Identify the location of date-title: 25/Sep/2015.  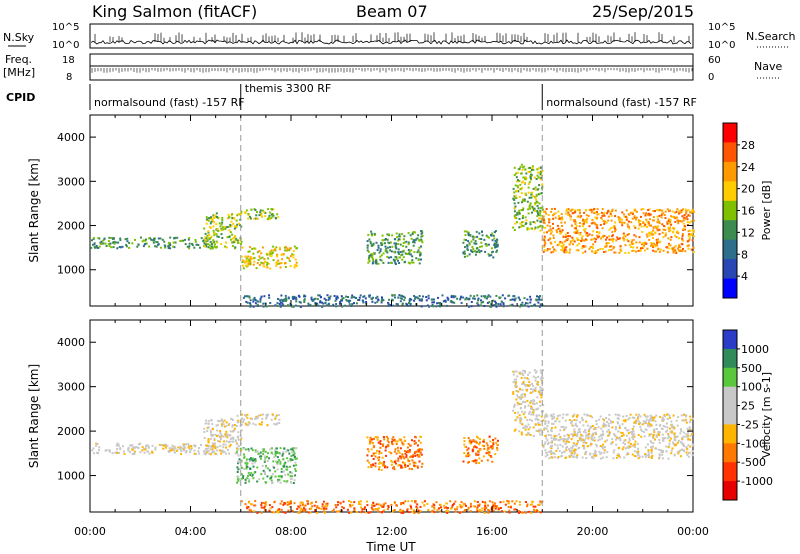
(643, 11).